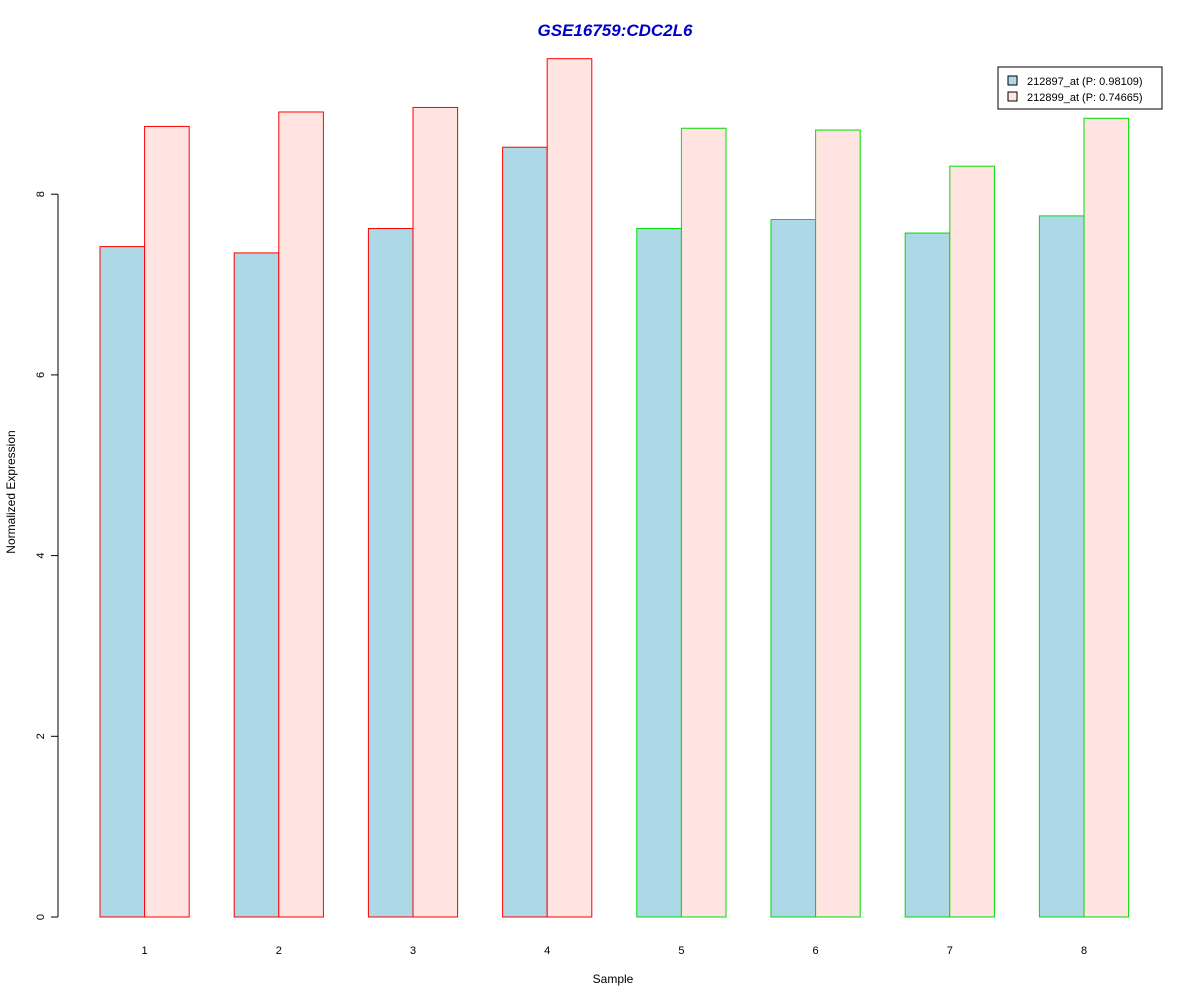 The height and width of the screenshot is (1000, 1200). Describe the element at coordinates (681, 951) in the screenshot. I see `x-axis-tick-label: 5` at that location.